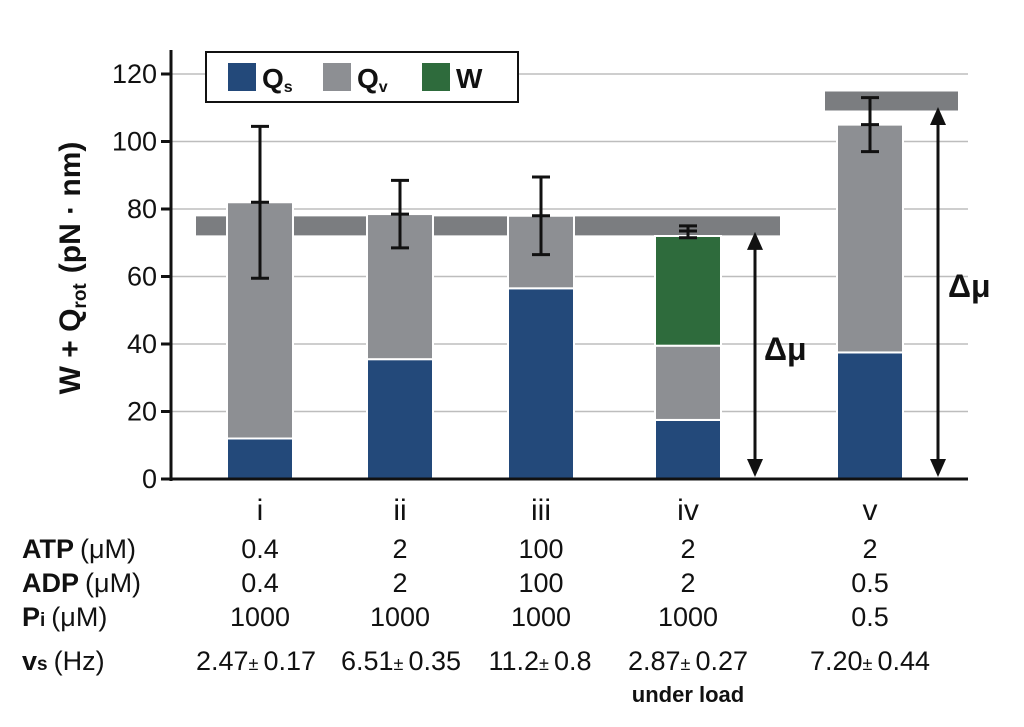 This screenshot has height=727, width=1024. I want to click on y-tick-label: 40, so click(142, 344).